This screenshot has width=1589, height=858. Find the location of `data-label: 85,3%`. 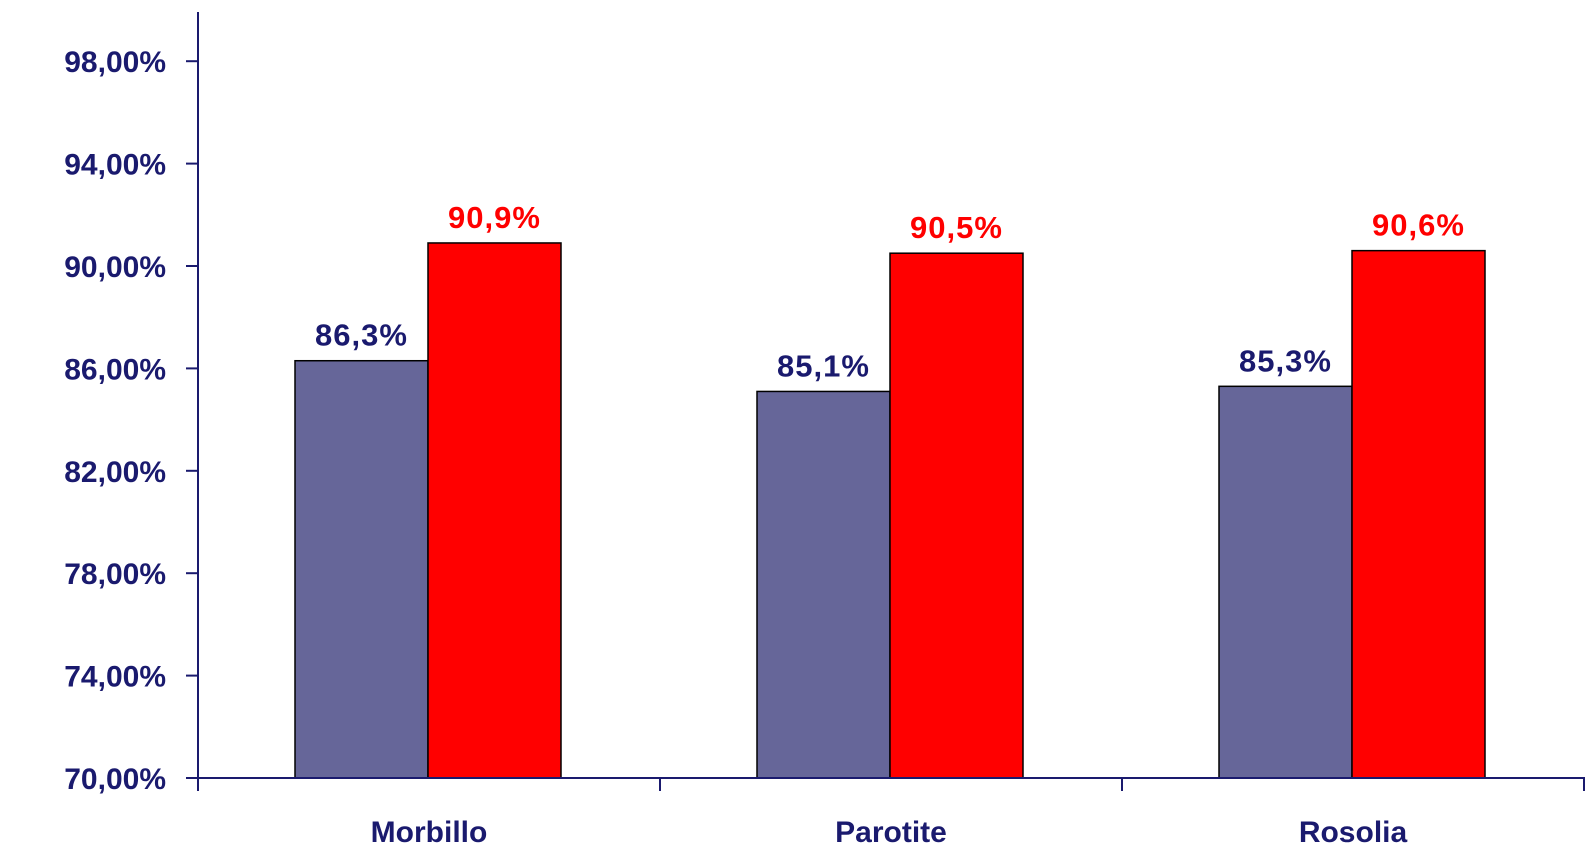

data-label: 85,3% is located at coordinates (1285, 360).